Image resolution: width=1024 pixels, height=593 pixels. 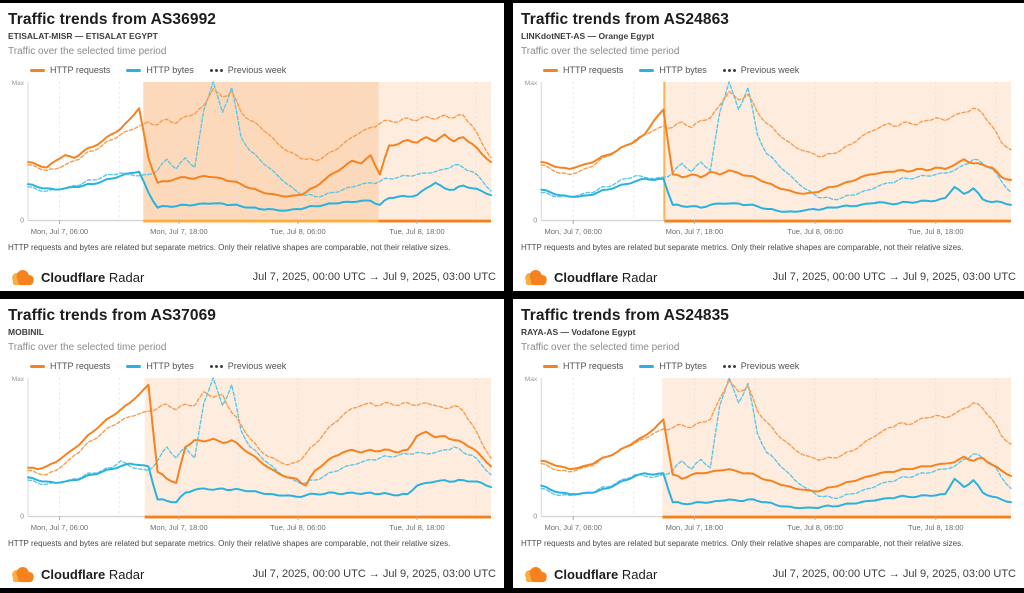 I want to click on page-title: Traffic trends from AS36992, so click(x=112, y=19).